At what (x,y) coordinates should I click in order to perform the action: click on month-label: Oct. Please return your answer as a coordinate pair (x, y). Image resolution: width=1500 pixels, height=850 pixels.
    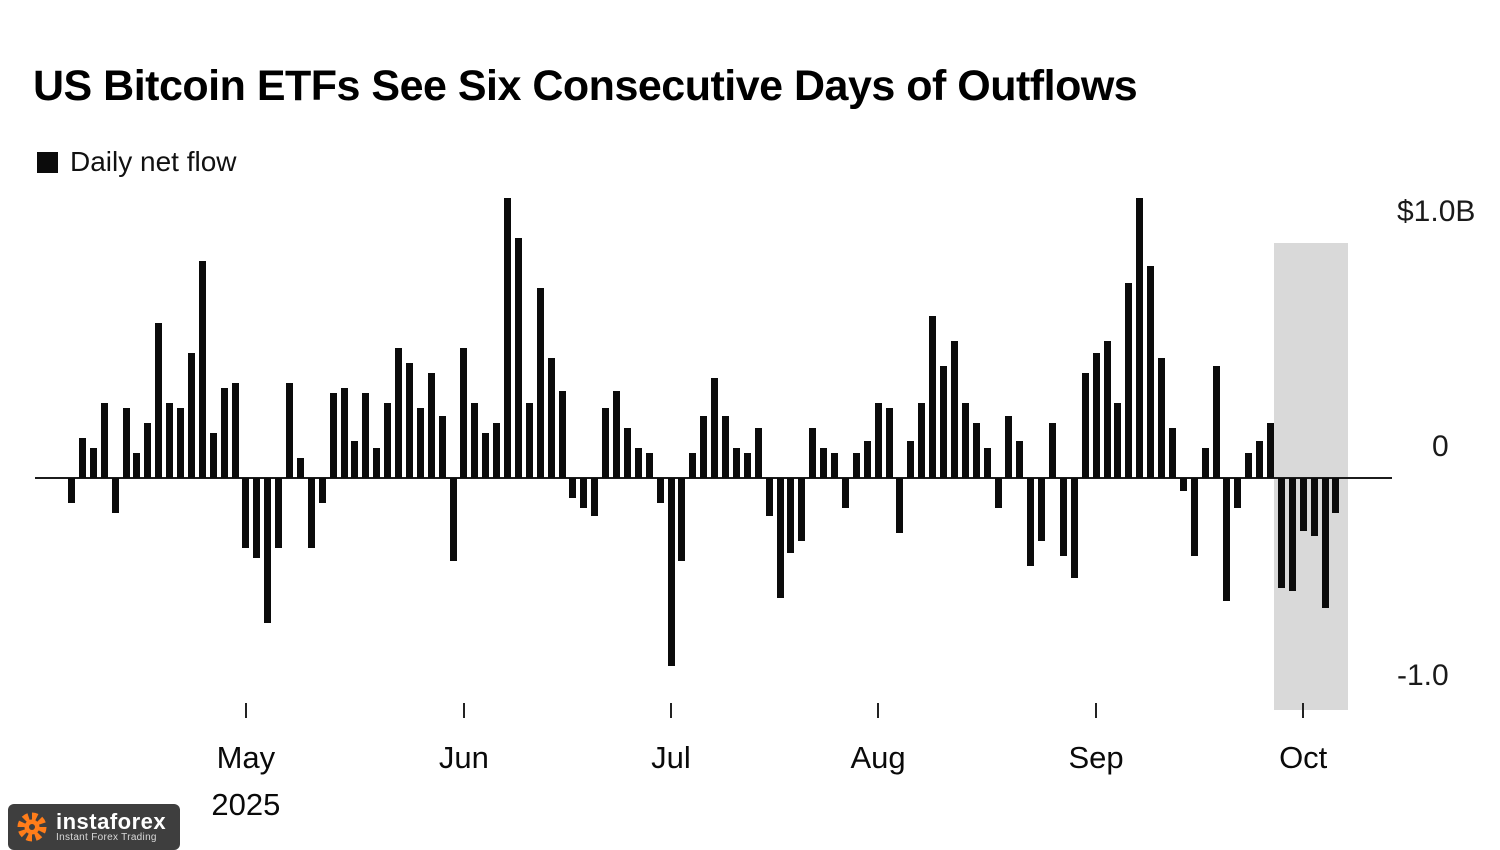
    Looking at the image, I should click on (1303, 757).